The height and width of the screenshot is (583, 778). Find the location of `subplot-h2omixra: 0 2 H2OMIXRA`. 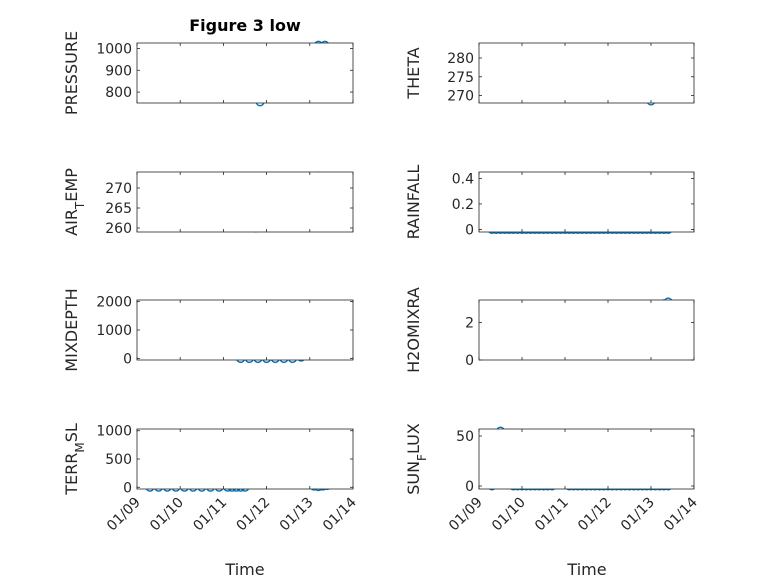

subplot-h2omixra: 0 2 H2OMIXRA is located at coordinates (549, 330).